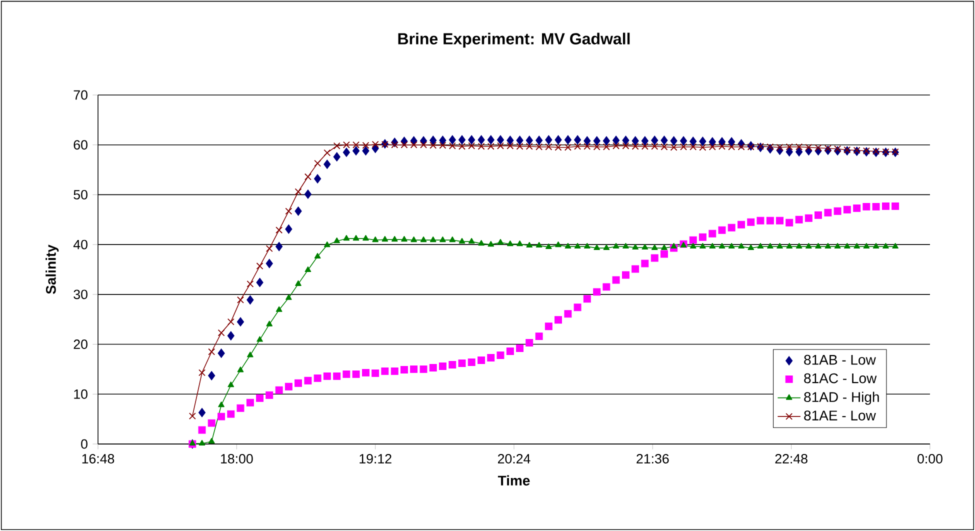 The image size is (975, 531). What do you see at coordinates (376, 459) in the screenshot?
I see `x-tick-label: 19:12` at bounding box center [376, 459].